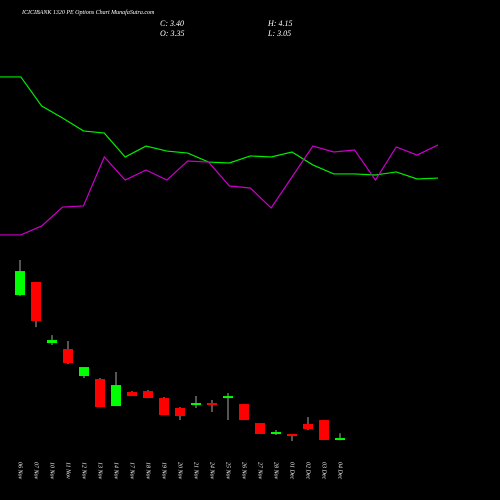 The image size is (500, 500). What do you see at coordinates (292, 470) in the screenshot?
I see `x-tick-label: 01 Dec` at bounding box center [292, 470].